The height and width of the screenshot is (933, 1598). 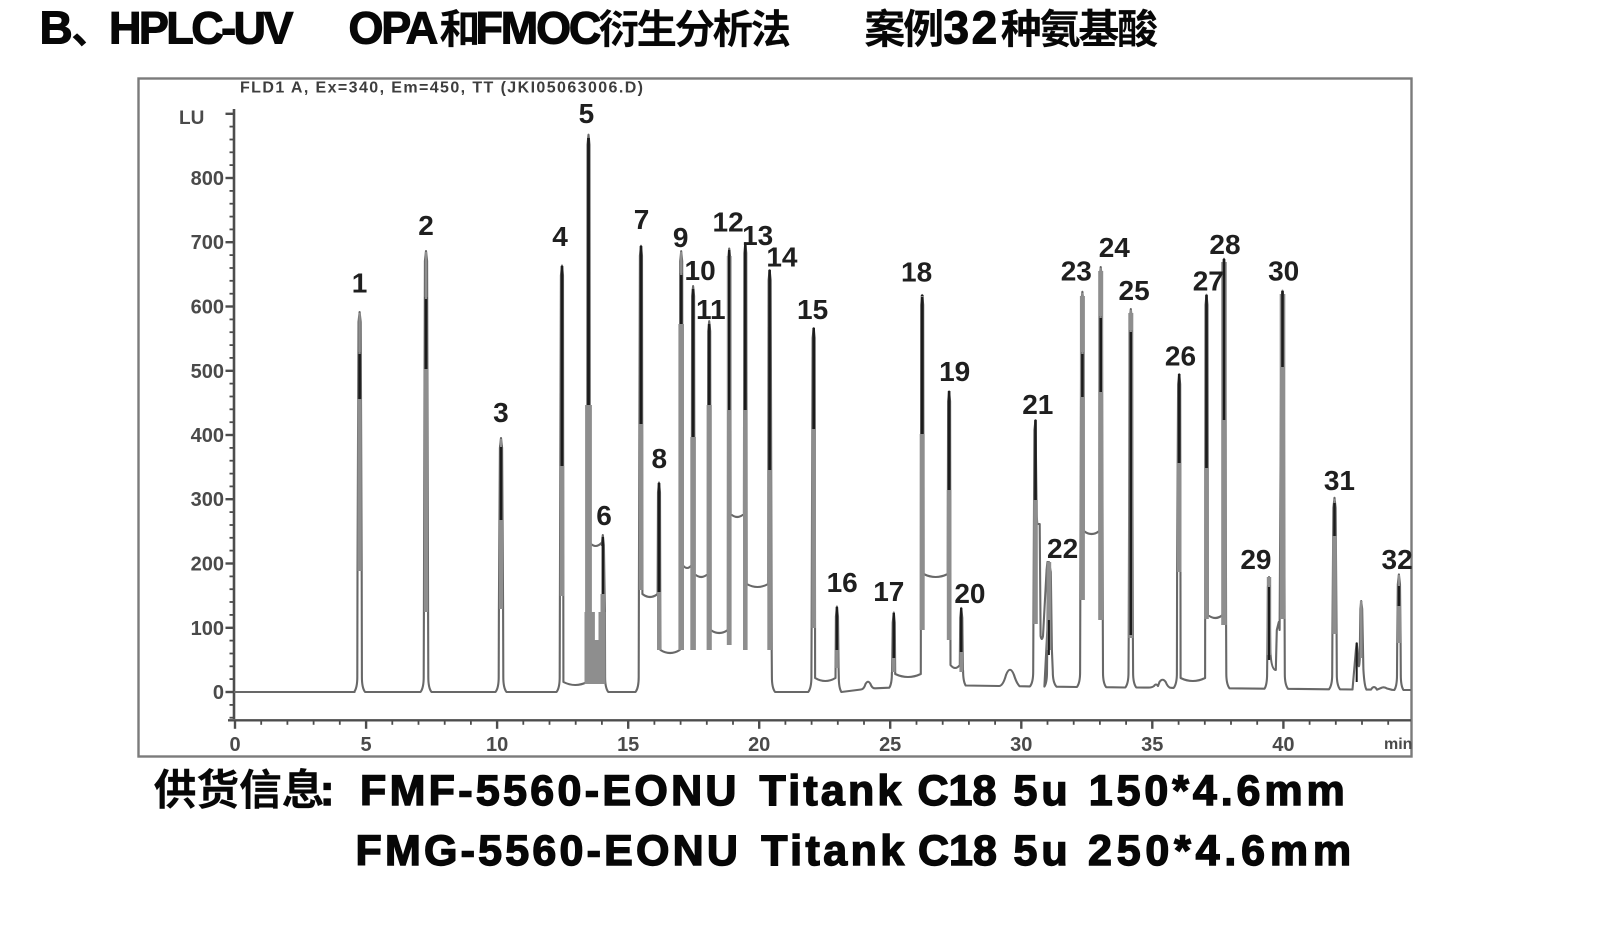 What do you see at coordinates (1283, 745) in the screenshot?
I see `svg-text: 40` at bounding box center [1283, 745].